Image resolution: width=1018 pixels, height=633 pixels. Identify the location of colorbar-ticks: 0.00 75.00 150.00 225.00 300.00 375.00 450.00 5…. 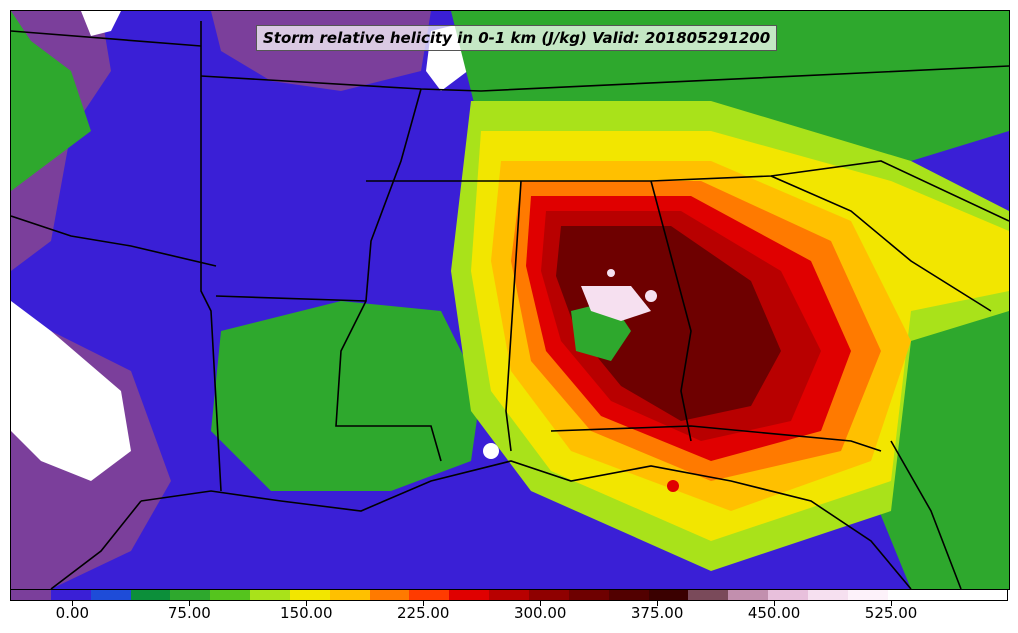
(509, 616).